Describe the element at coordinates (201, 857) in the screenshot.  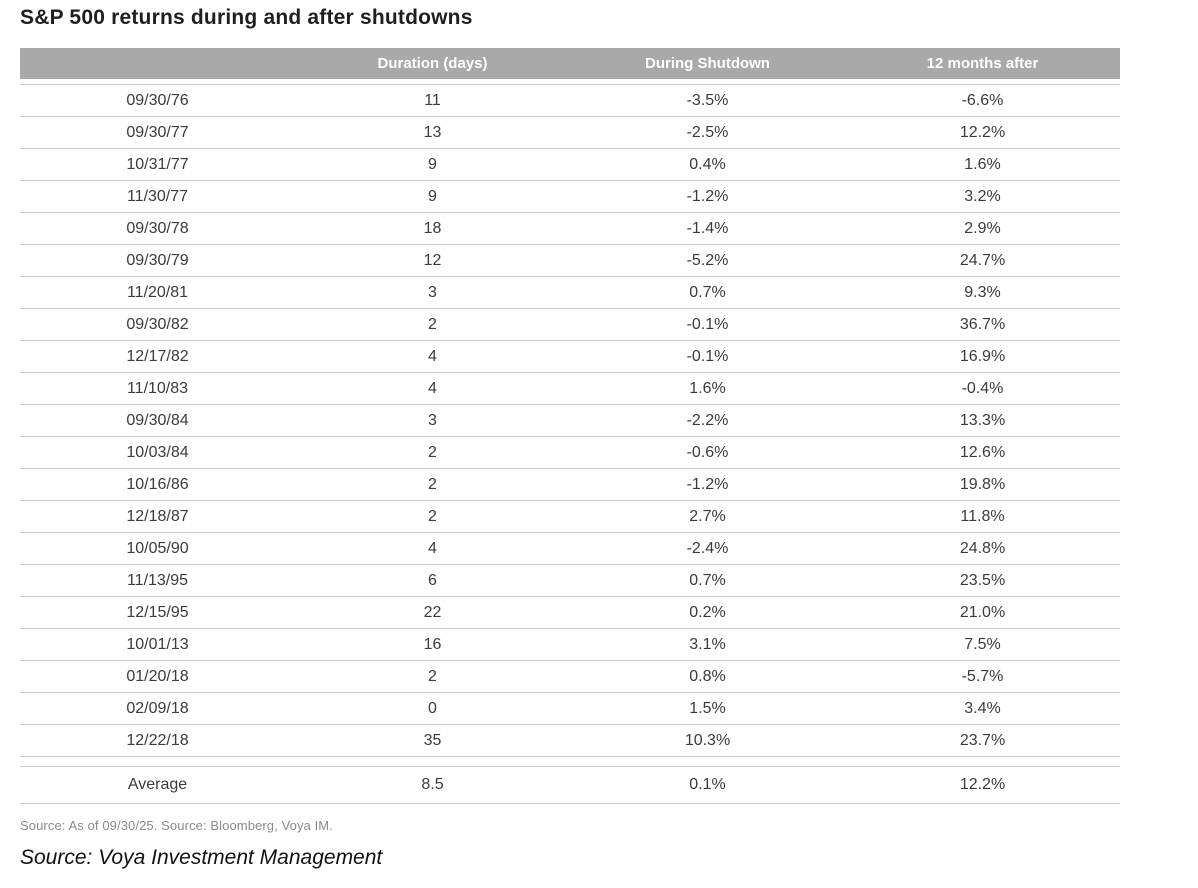
I see `attribution: Source: Voya Investment Management` at that location.